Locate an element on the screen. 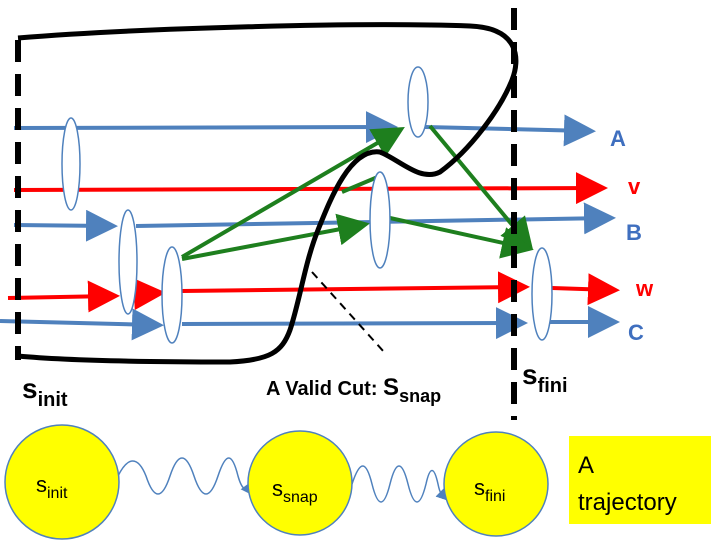 This screenshot has height=540, width=720. message-arrows is located at coordinates (357, 192).